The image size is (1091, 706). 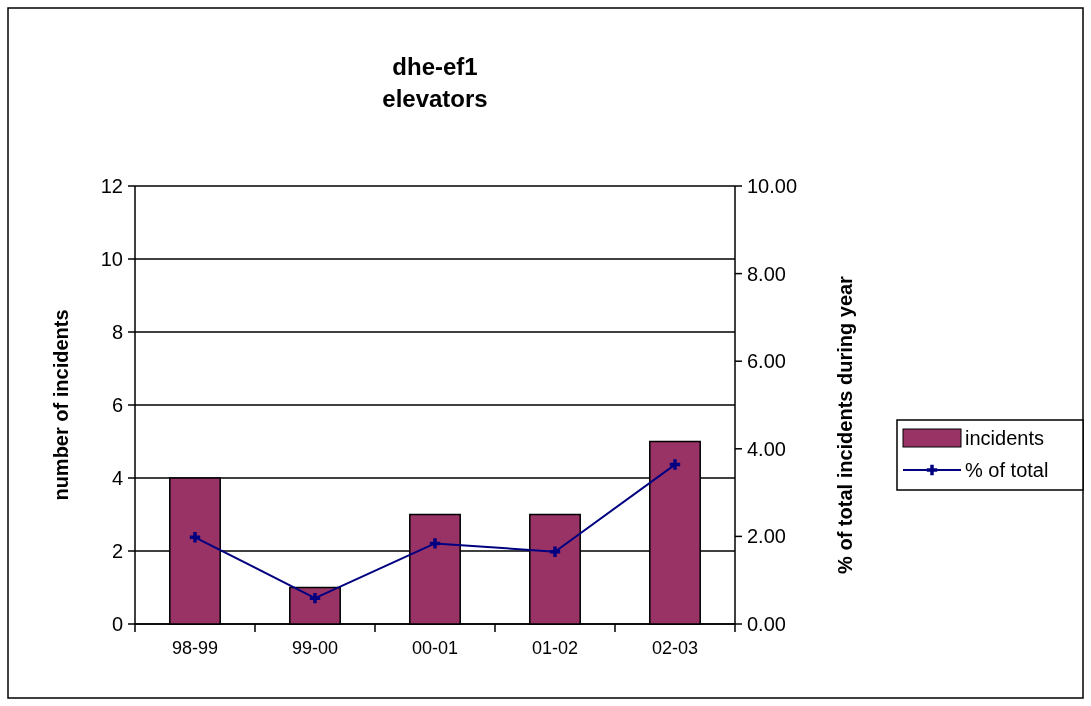 What do you see at coordinates (766, 624) in the screenshot?
I see `y2-tick-label: 0.00` at bounding box center [766, 624].